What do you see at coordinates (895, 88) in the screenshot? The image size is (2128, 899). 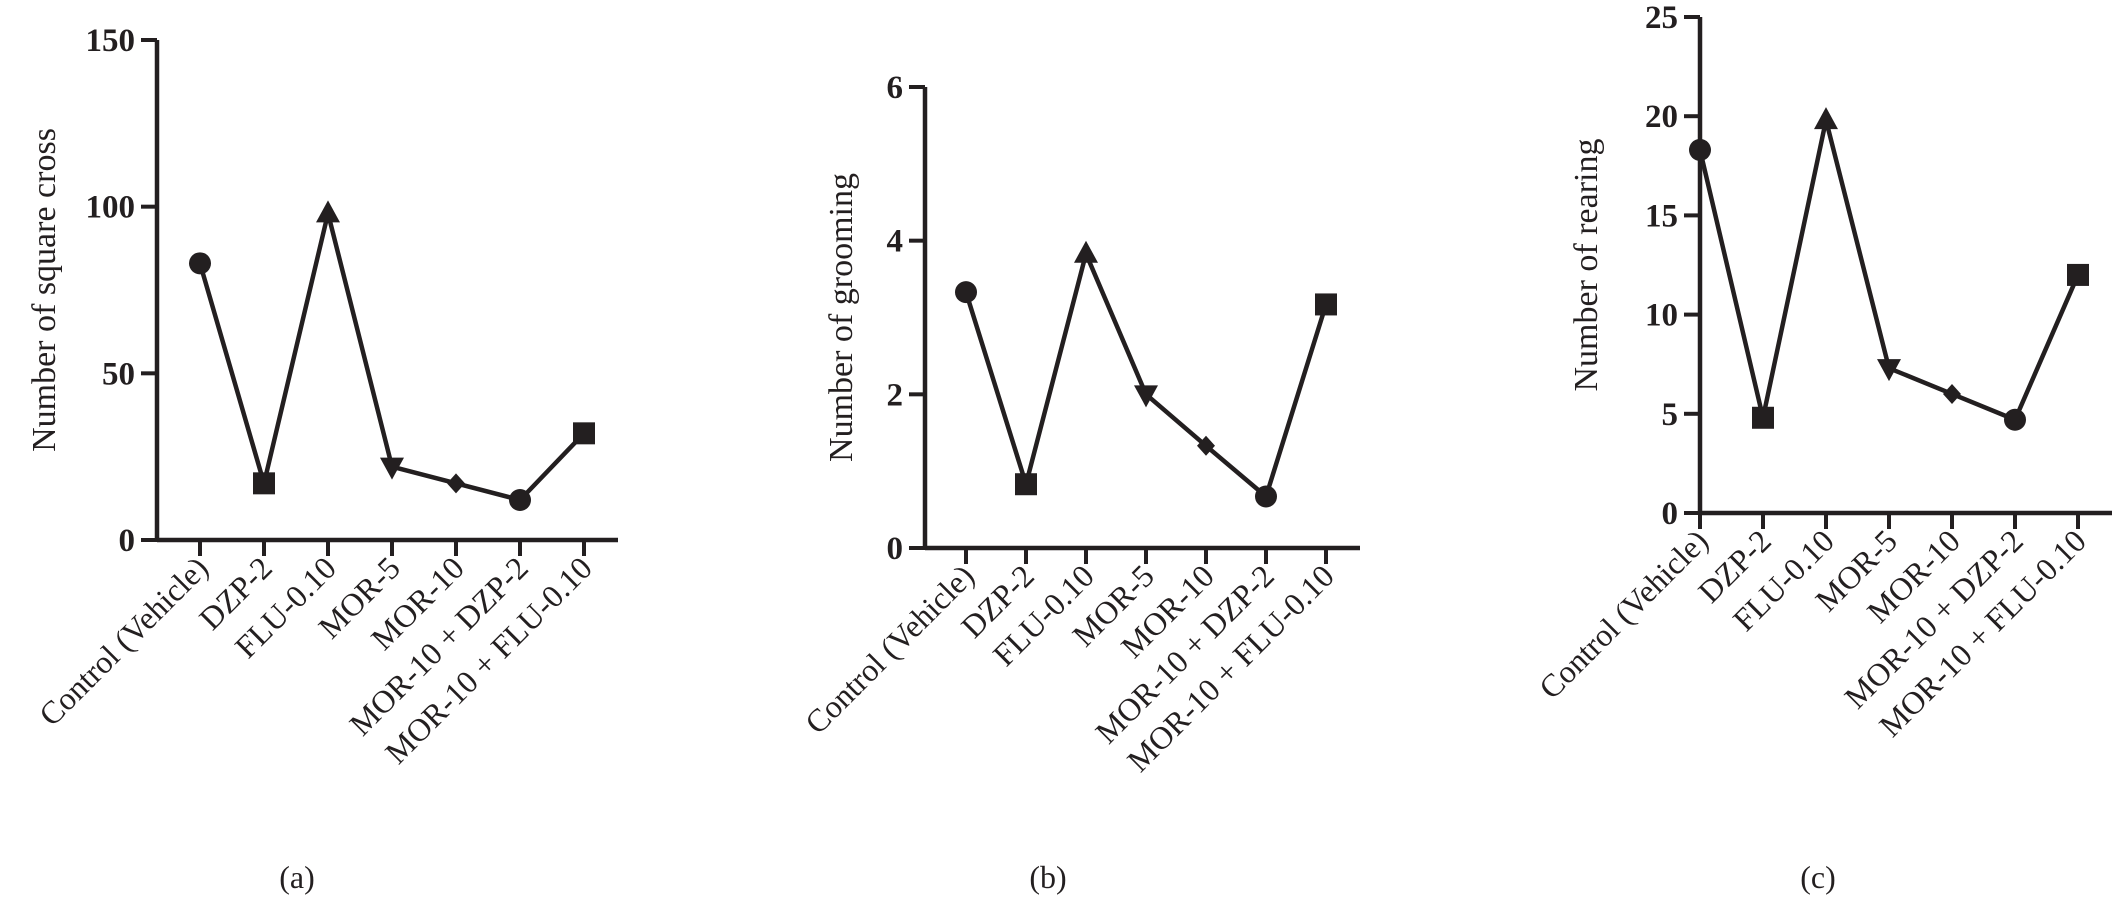 I see `y-tick-label: 6` at bounding box center [895, 88].